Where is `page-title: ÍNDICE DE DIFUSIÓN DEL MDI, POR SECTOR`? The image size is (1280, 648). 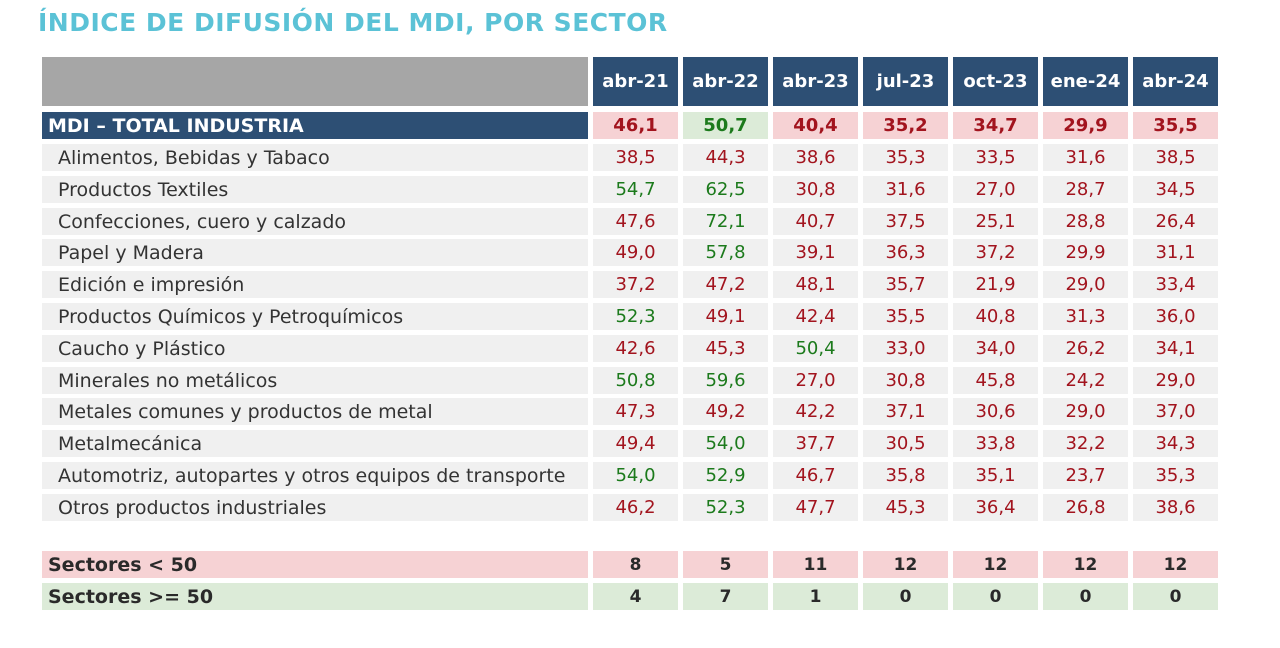 page-title: ÍNDICE DE DIFUSIÓN DEL MDI, POR SECTOR is located at coordinates (353, 22).